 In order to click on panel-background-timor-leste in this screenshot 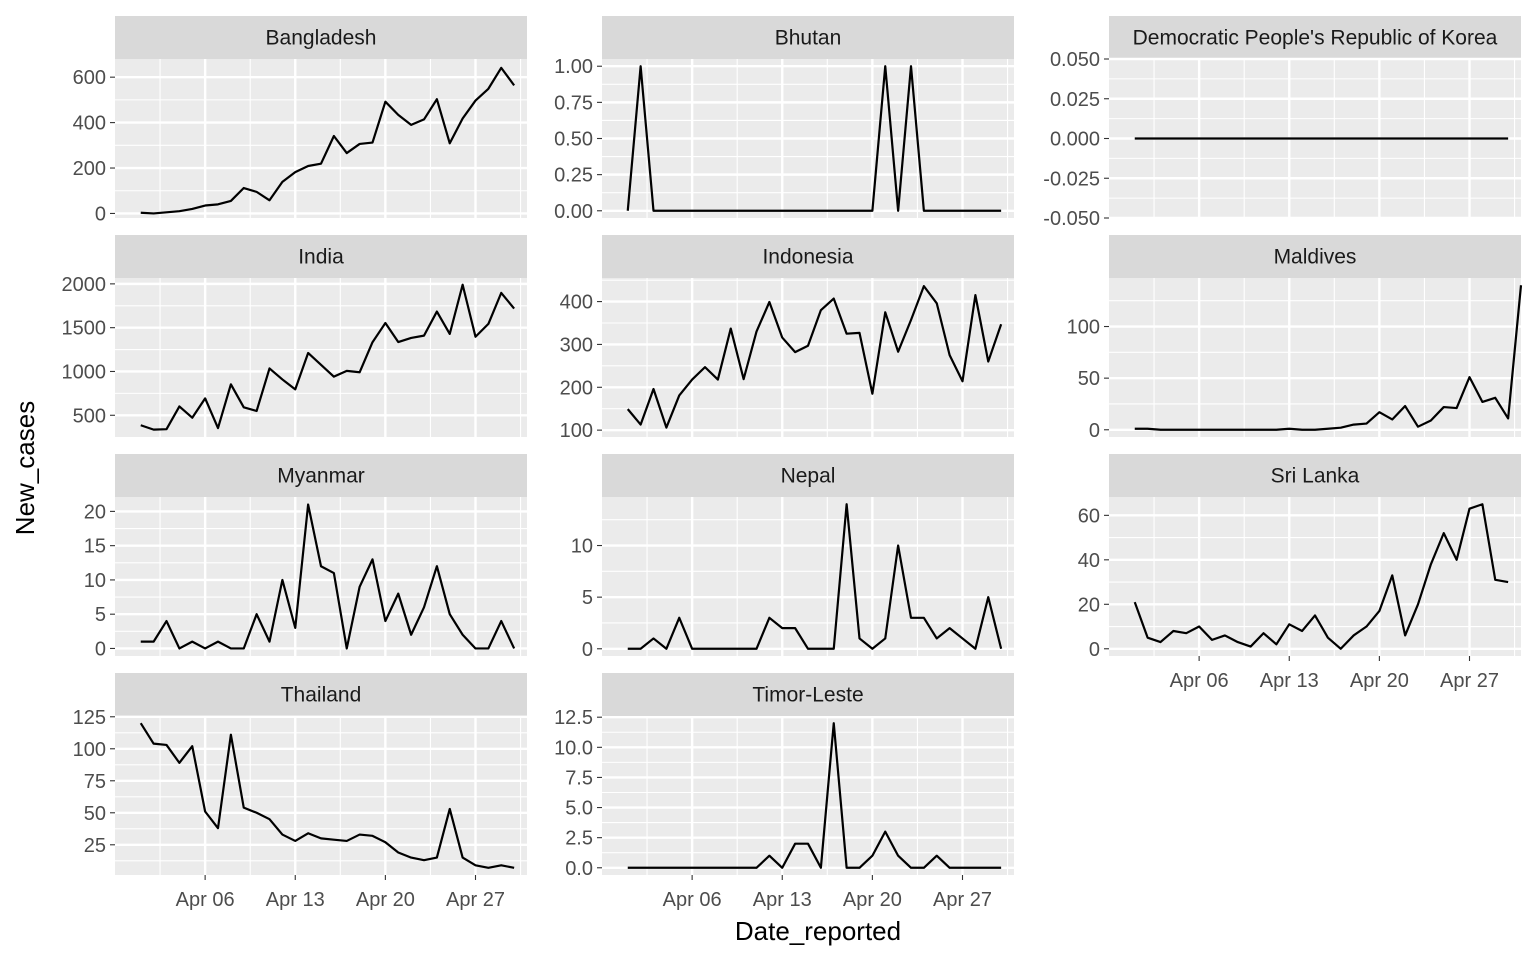, I will do `click(808, 795)`.